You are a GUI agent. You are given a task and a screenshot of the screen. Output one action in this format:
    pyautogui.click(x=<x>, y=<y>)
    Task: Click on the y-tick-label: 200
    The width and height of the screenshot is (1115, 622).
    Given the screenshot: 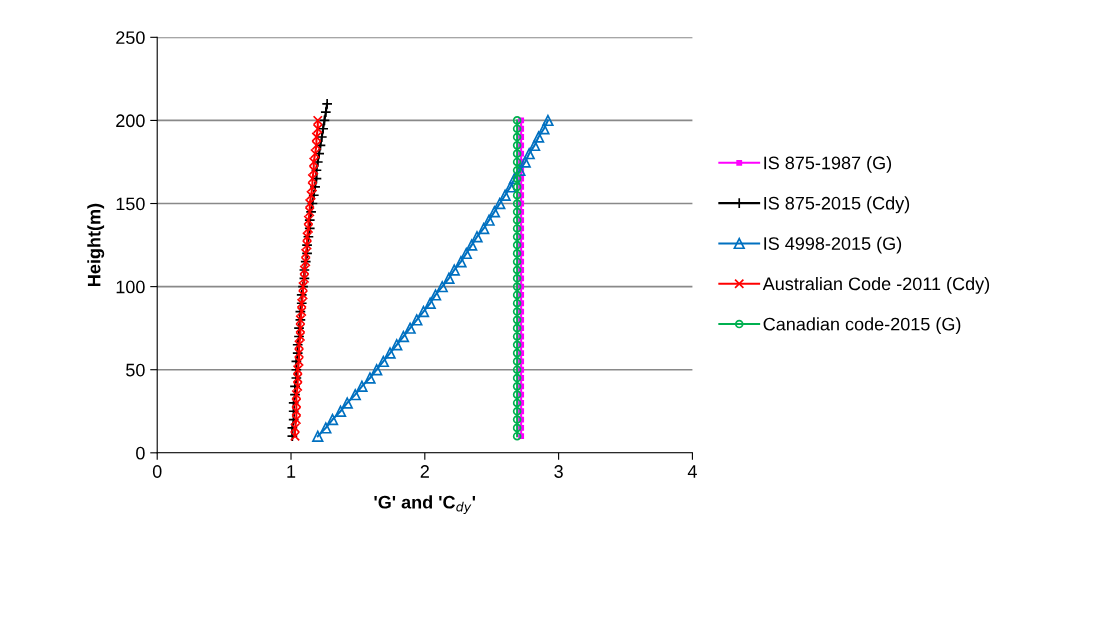 What is the action you would take?
    pyautogui.click(x=130, y=121)
    